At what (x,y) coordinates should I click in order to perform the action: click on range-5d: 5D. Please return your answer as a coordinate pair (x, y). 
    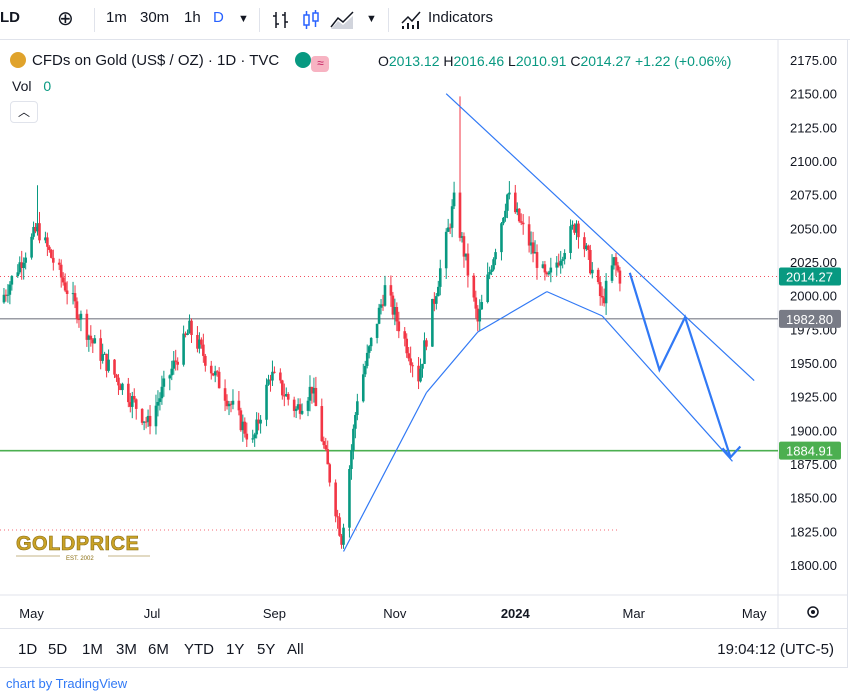
    Looking at the image, I should click on (58, 649).